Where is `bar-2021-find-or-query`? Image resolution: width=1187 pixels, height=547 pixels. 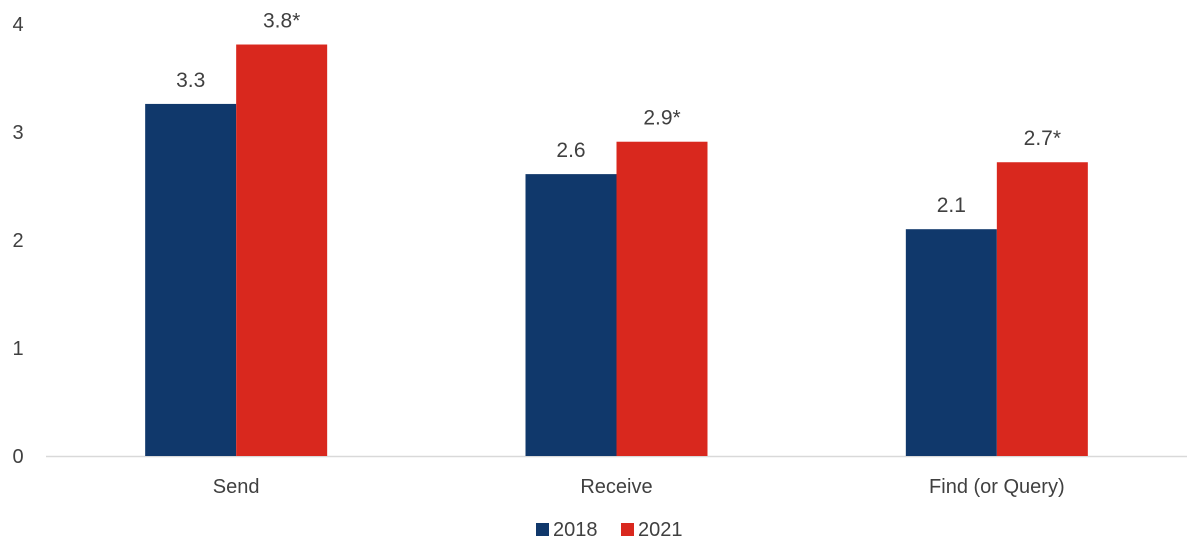
bar-2021-find-or-query is located at coordinates (1042, 309).